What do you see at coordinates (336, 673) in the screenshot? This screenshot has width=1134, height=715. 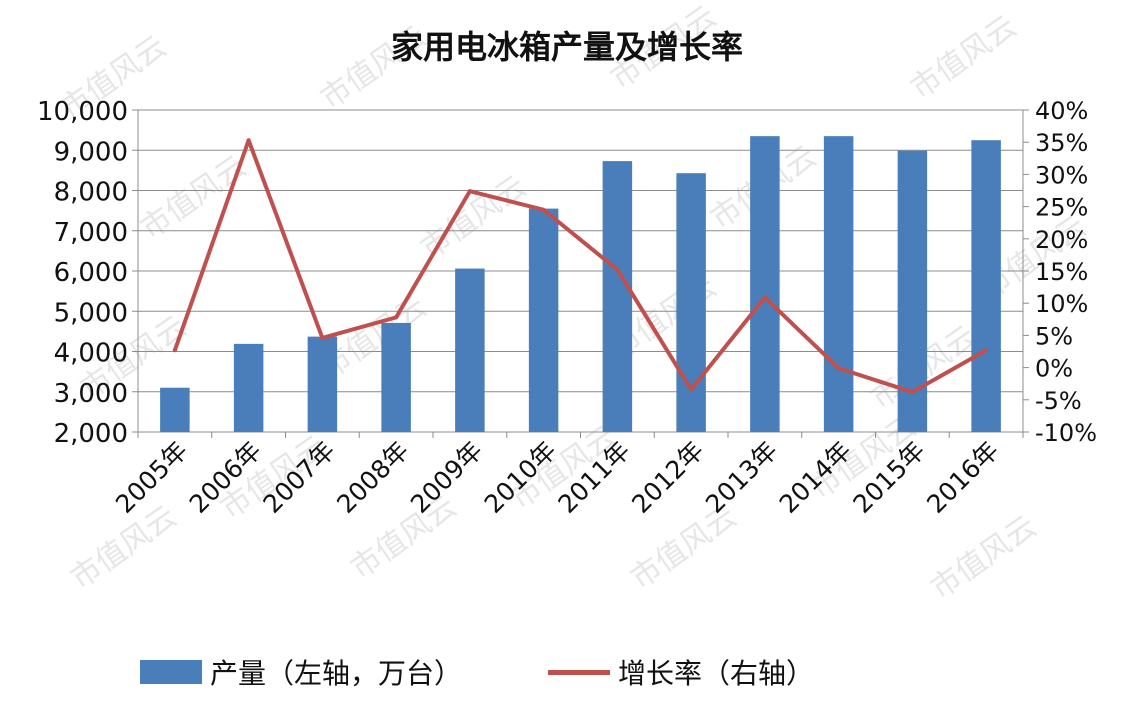 I see `legend-label-bar: 产量（左轴，万台）` at bounding box center [336, 673].